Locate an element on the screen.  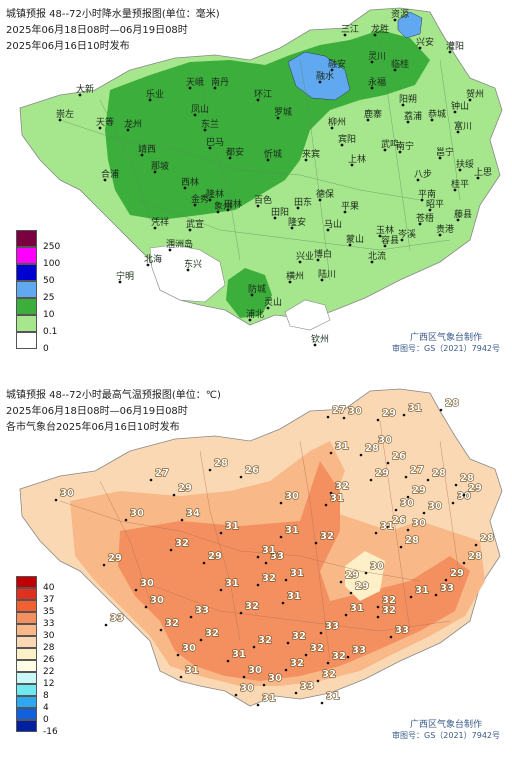
city-label: 钟山 is located at coordinates (460, 106).